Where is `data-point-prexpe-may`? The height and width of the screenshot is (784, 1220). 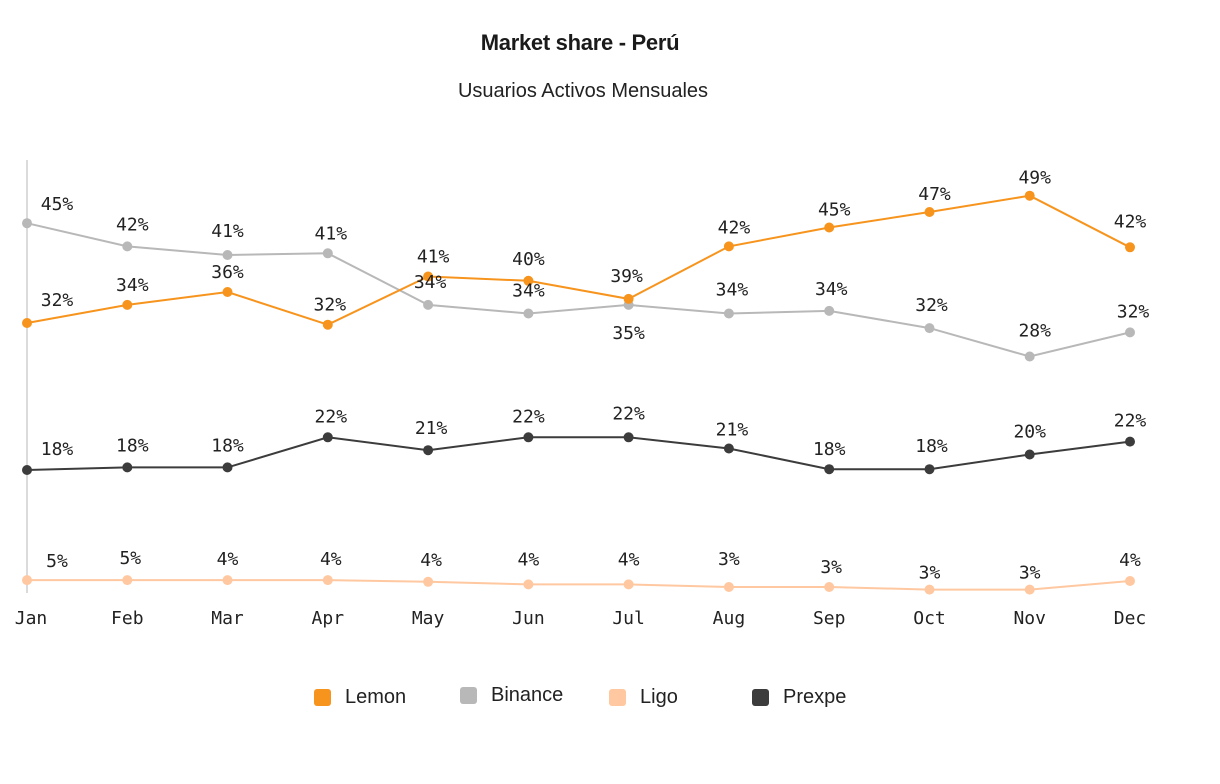 data-point-prexpe-may is located at coordinates (428, 450).